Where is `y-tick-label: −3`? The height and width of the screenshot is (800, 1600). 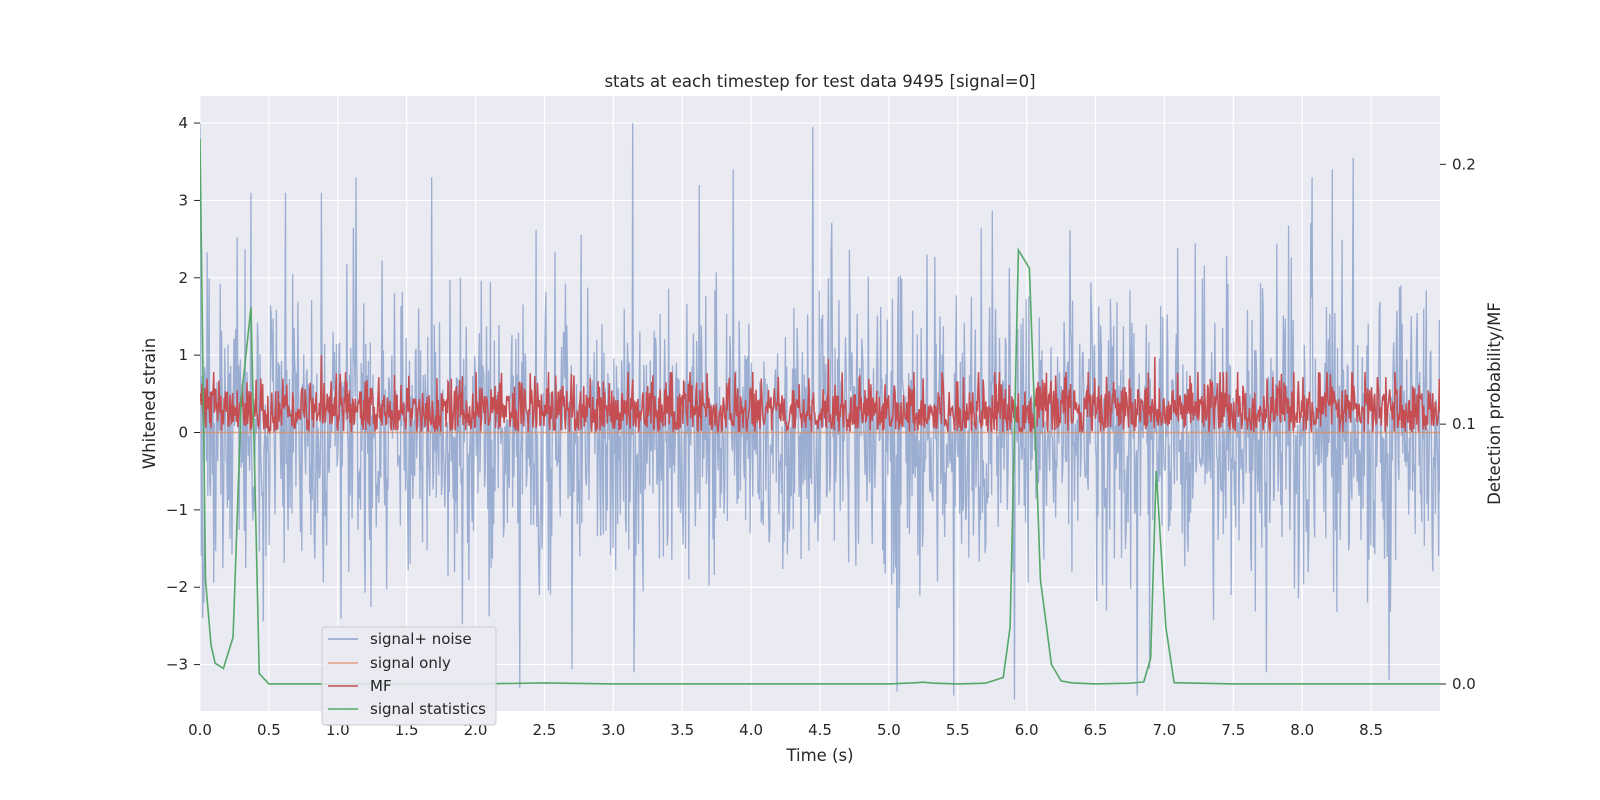
y-tick-label: −3 is located at coordinates (177, 665).